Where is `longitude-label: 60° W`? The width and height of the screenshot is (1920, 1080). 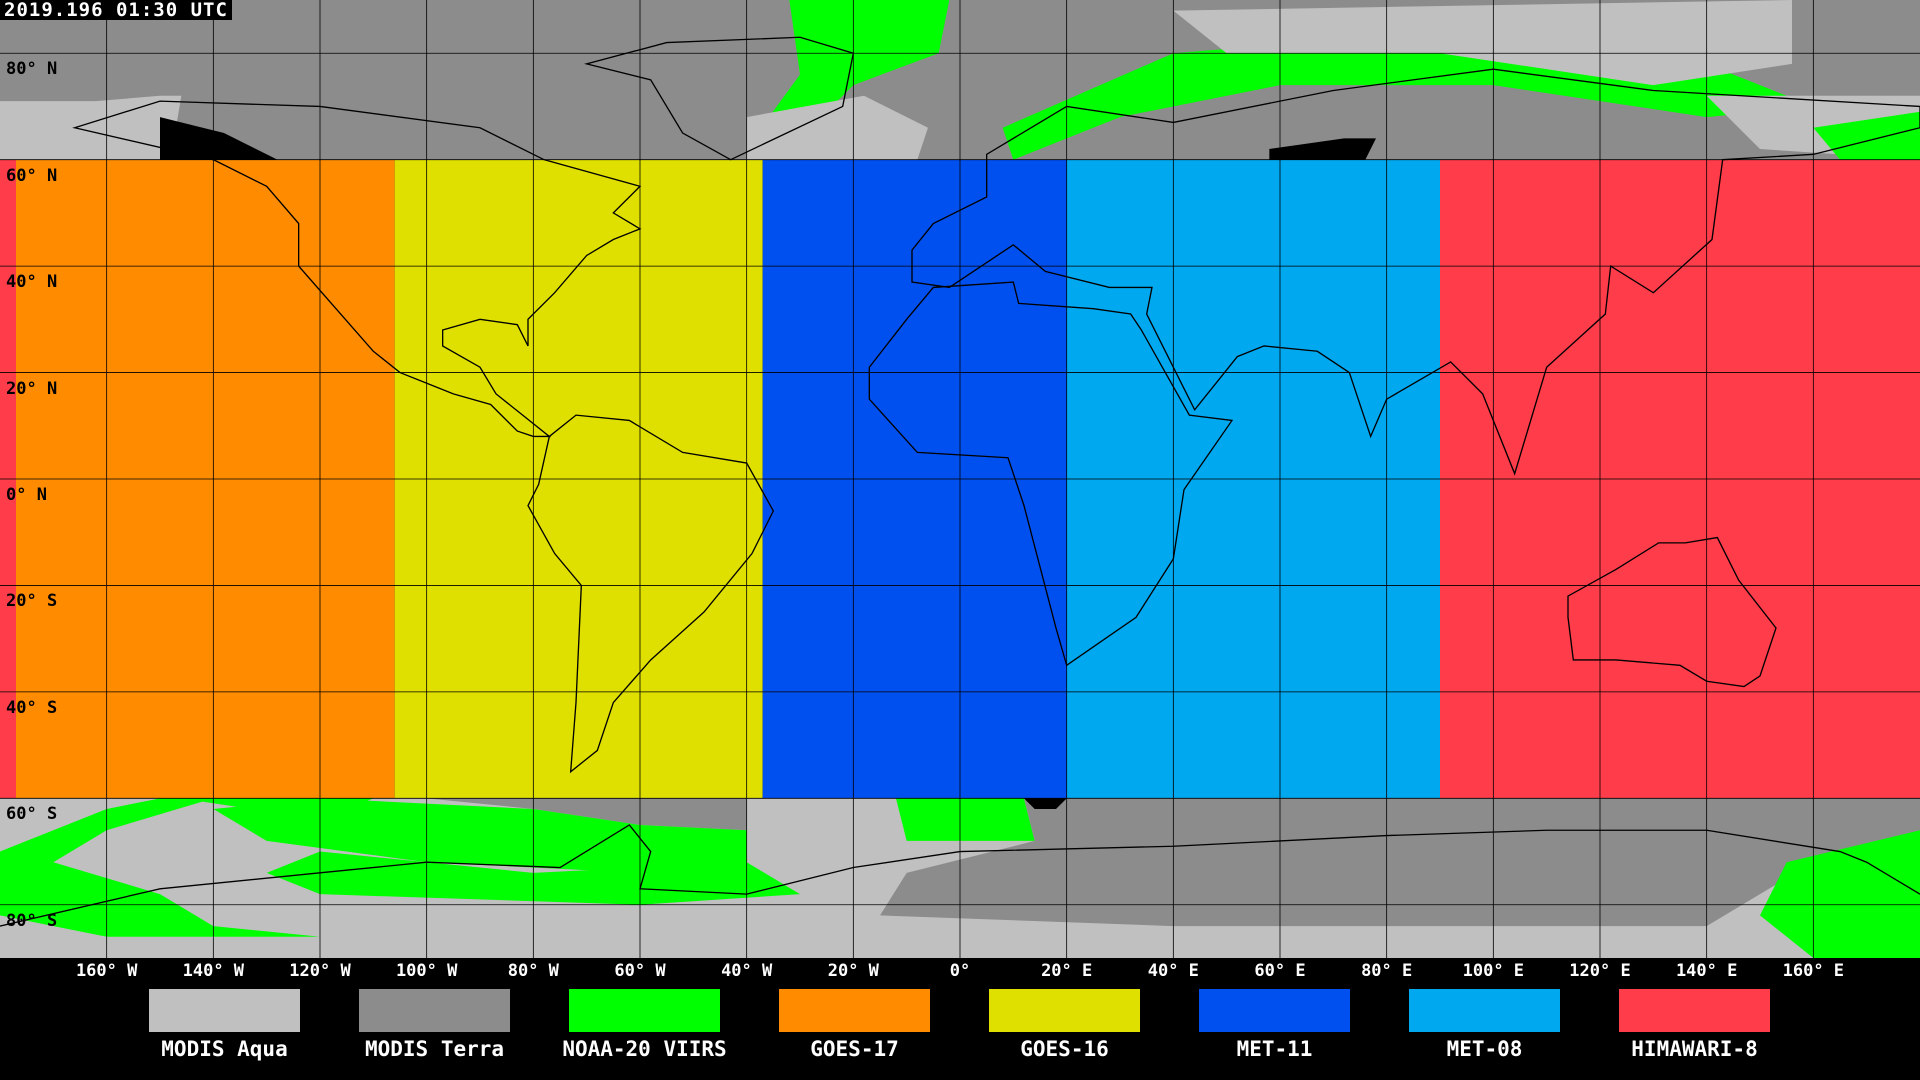 longitude-label: 60° W is located at coordinates (640, 971).